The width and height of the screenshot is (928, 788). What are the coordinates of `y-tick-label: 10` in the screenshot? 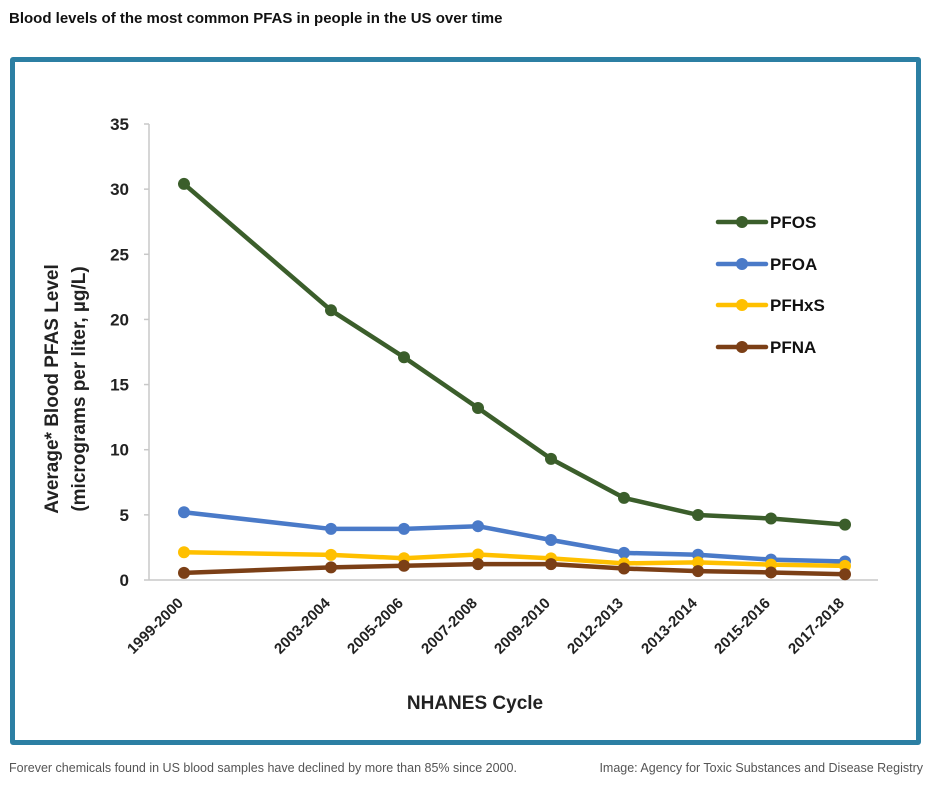 It's located at (119, 450).